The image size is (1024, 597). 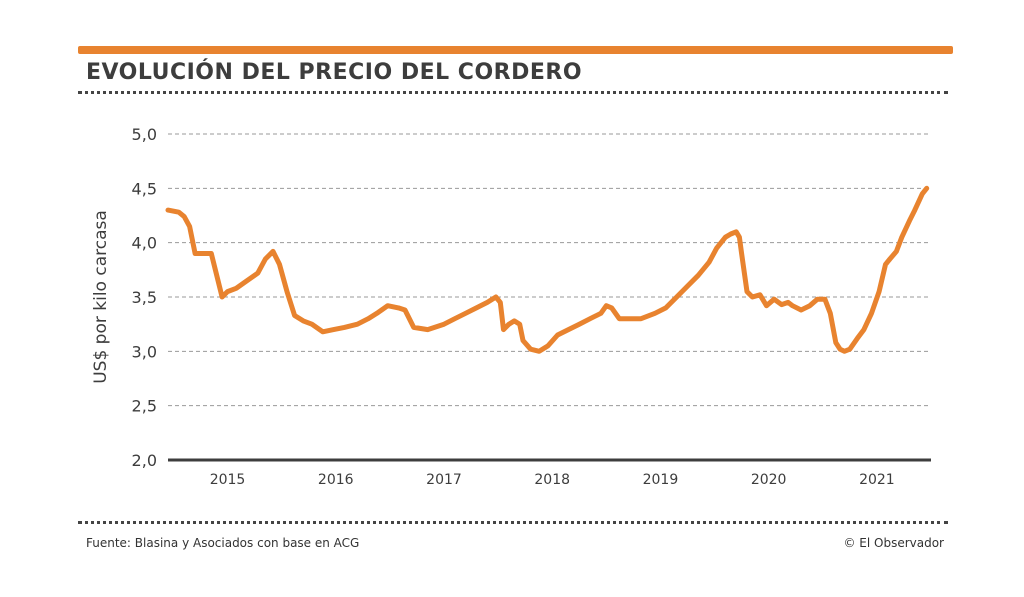 I want to click on footer-divider, so click(x=513, y=522).